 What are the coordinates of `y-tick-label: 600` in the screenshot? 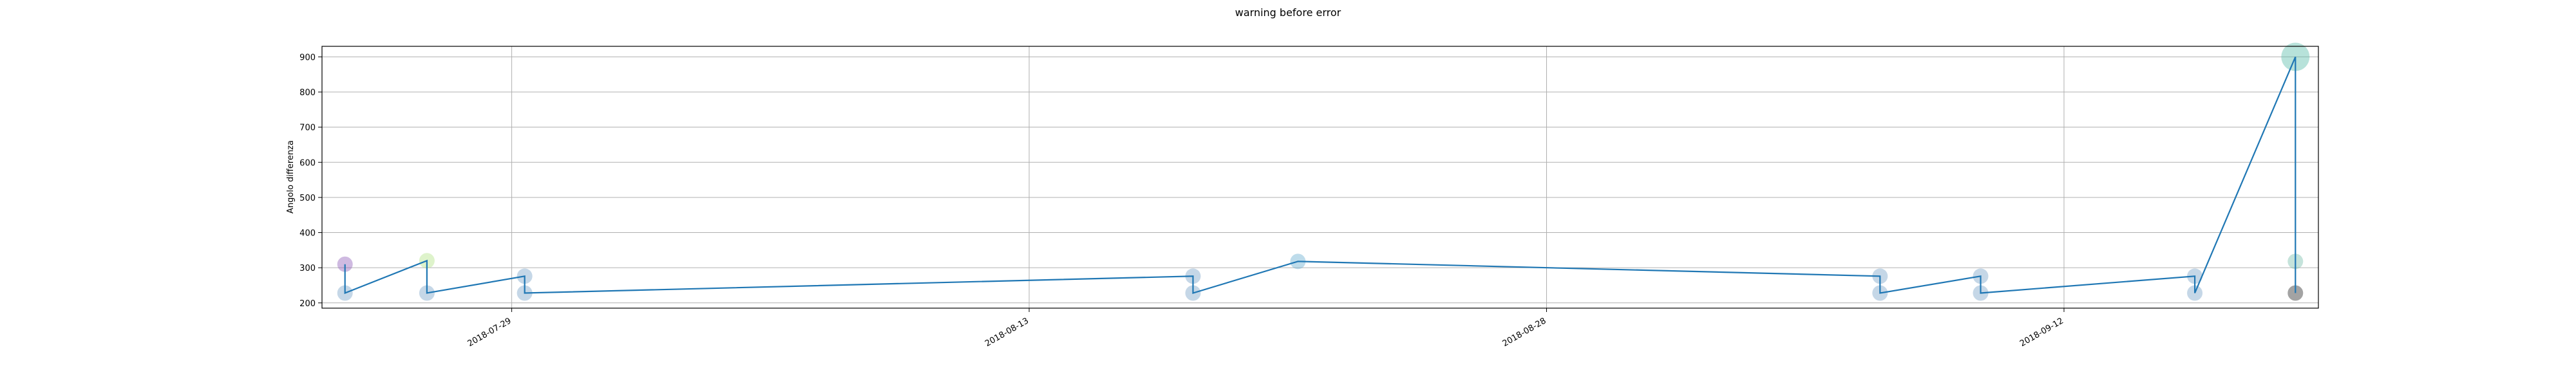 It's located at (307, 163).